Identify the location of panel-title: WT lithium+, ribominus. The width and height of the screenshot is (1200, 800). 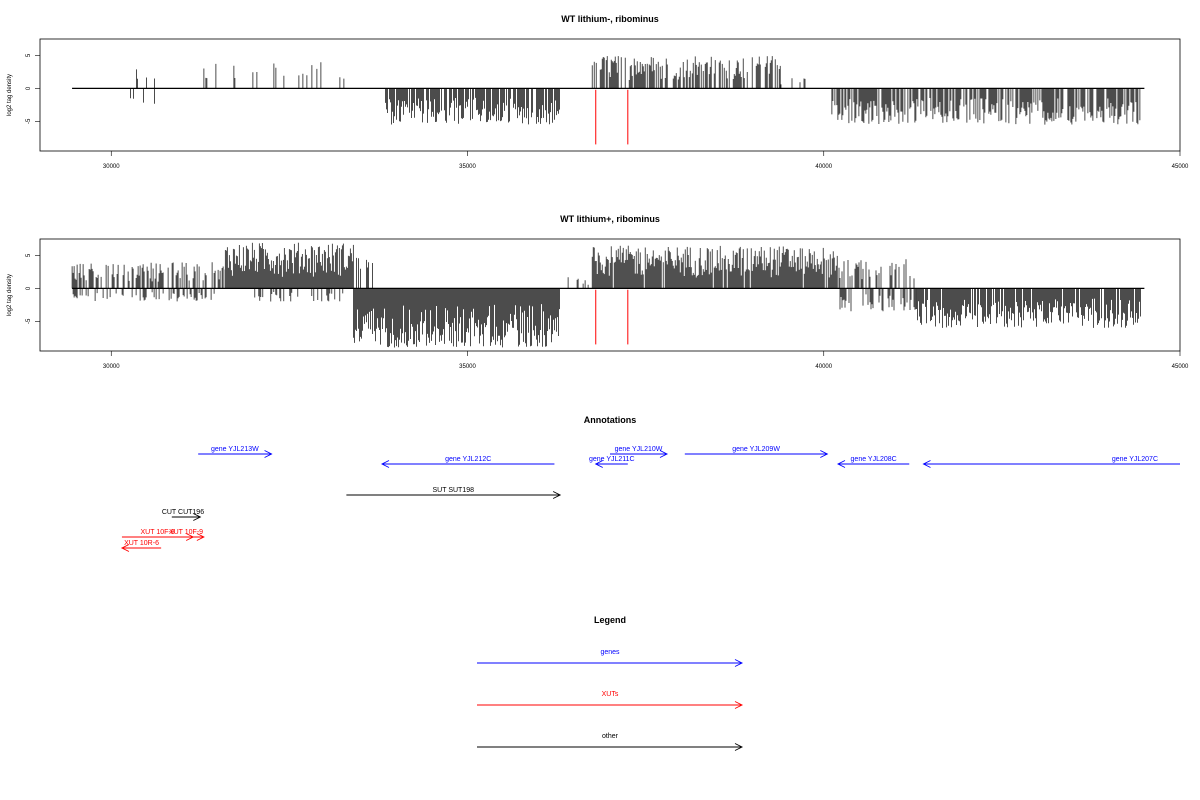
(610, 219).